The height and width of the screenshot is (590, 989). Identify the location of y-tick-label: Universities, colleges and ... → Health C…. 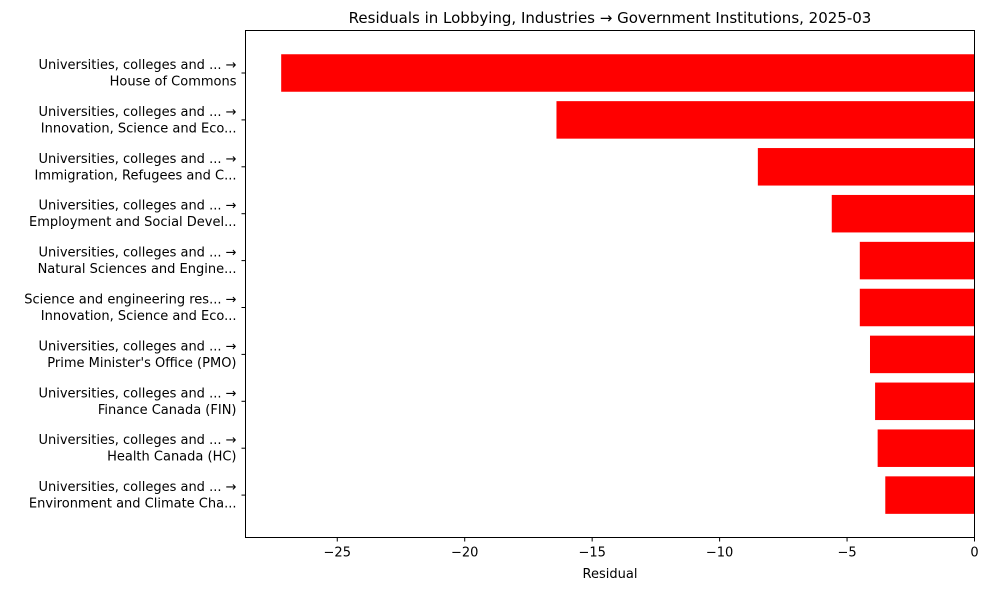
(137, 449).